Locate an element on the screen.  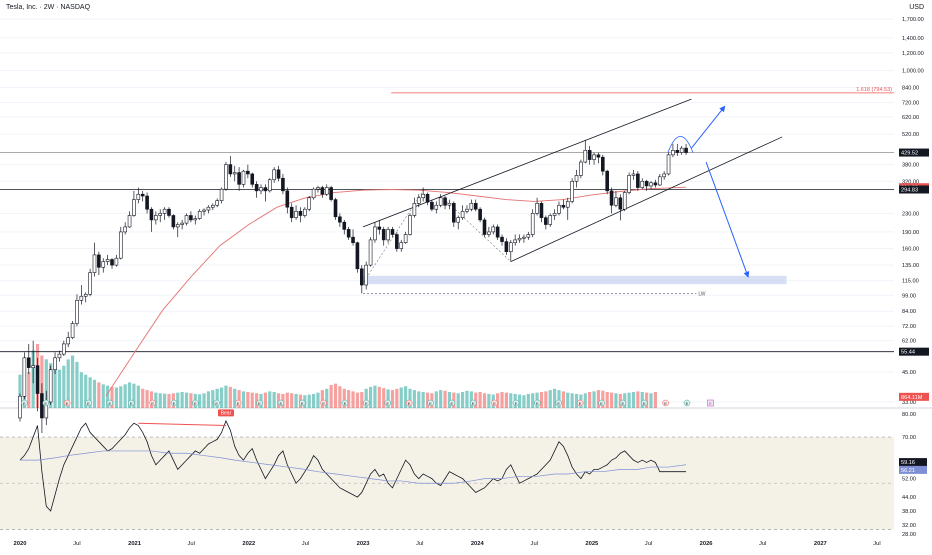
price-tick-label: 840.00 is located at coordinates (910, 88).